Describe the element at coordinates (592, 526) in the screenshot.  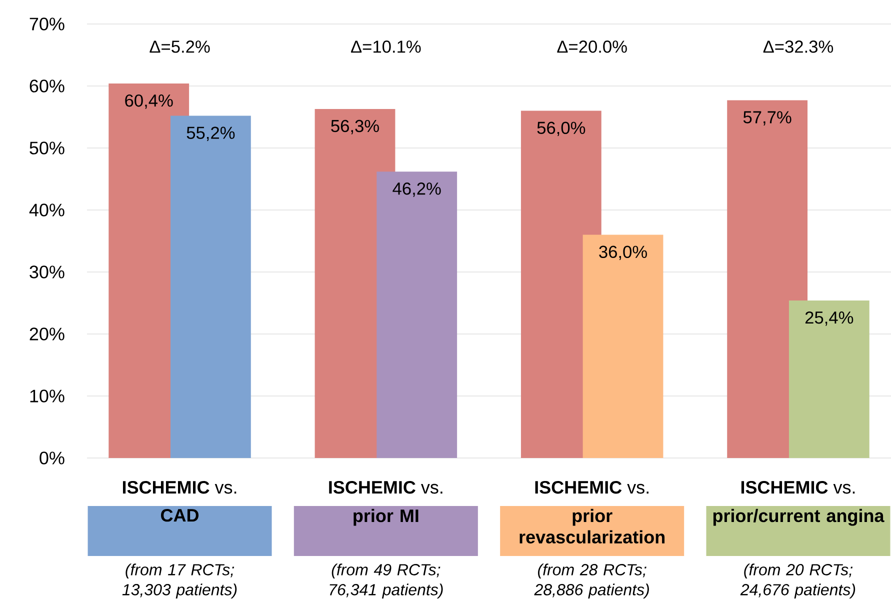
I see `x-tick-label: prior revascularization` at that location.